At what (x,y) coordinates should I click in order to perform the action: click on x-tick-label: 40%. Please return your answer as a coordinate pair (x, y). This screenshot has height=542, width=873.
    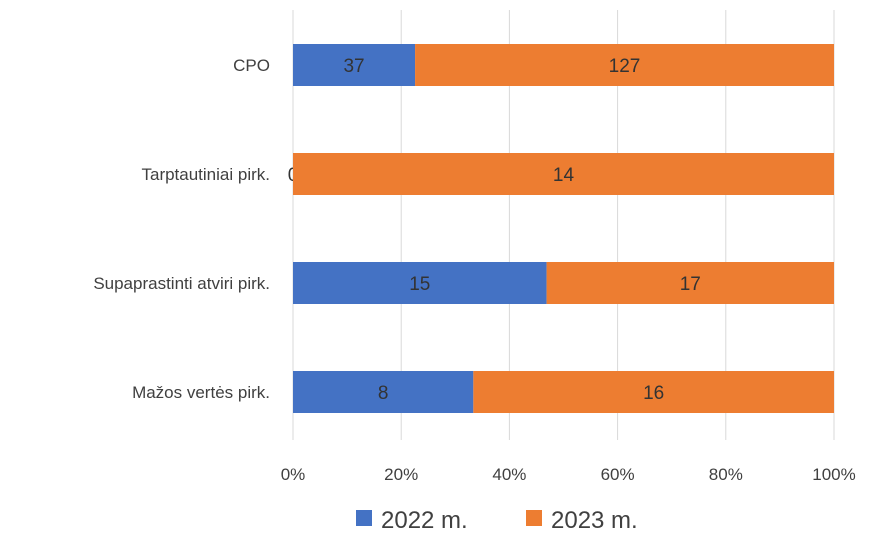
    Looking at the image, I should click on (509, 474).